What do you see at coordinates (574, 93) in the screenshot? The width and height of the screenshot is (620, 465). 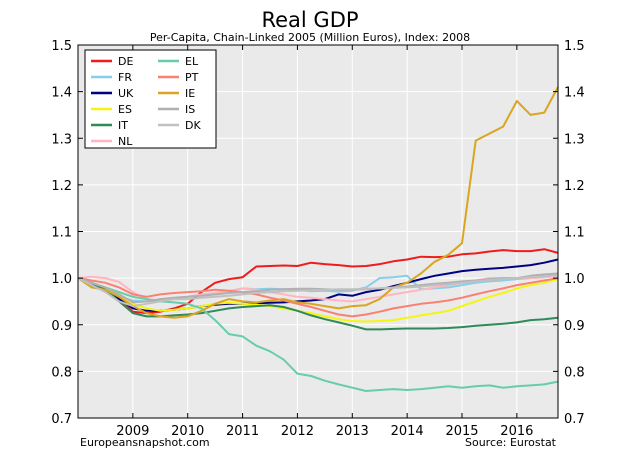 I see `y-tick-label-right: 1.4` at bounding box center [574, 93].